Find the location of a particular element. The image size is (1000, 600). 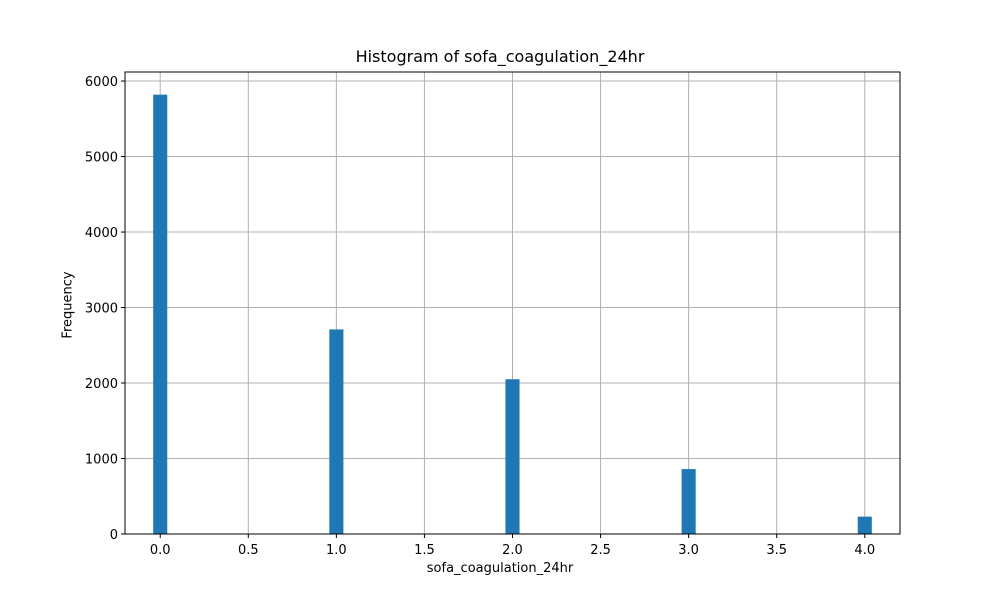

y-tick-label: 2000 is located at coordinates (101, 384).